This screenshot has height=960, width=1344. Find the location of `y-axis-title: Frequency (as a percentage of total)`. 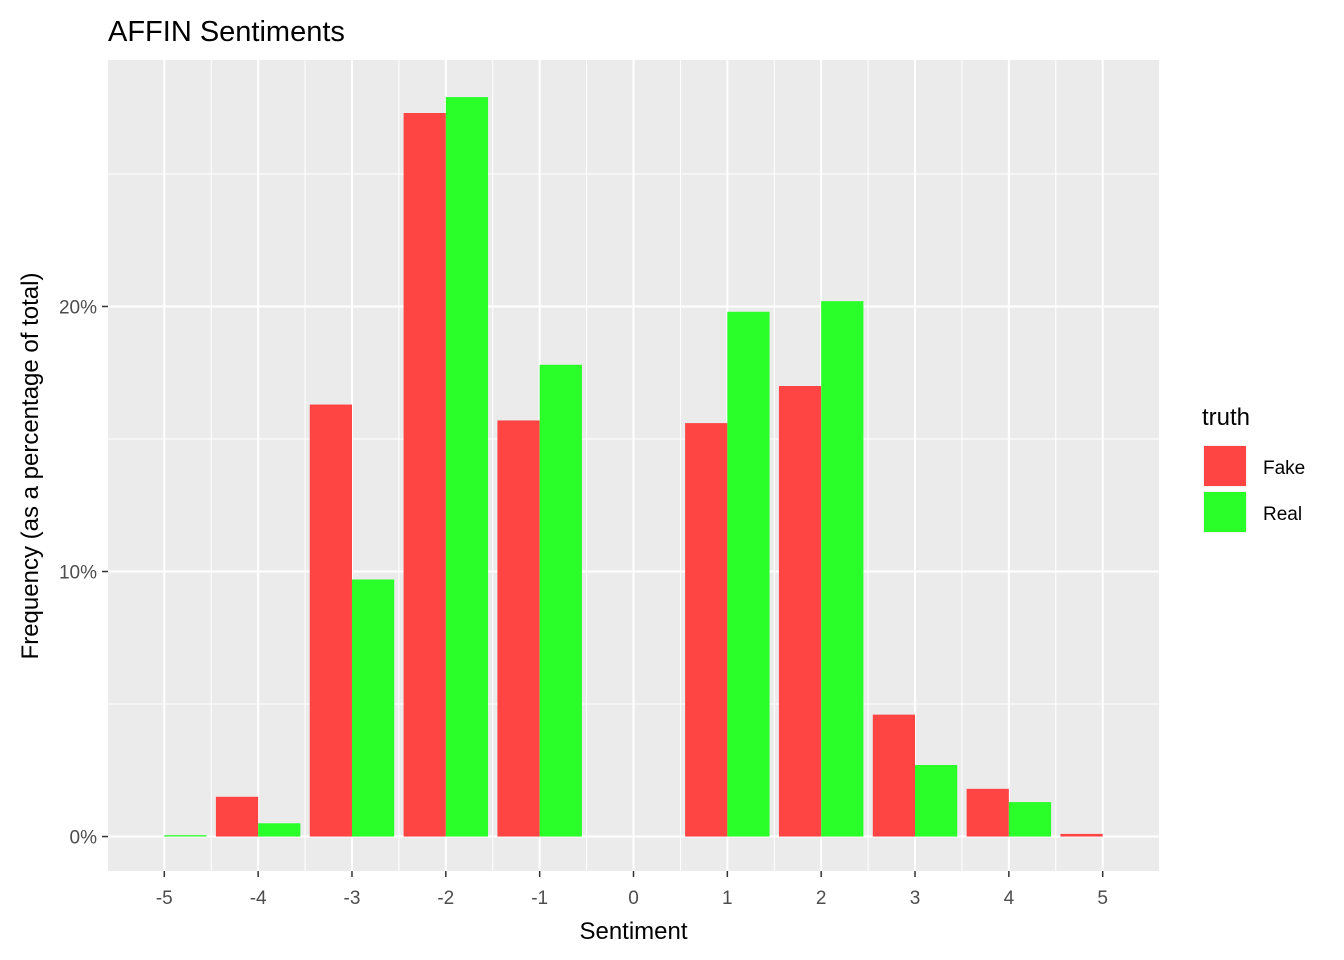

y-axis-title: Frequency (as a percentage of total) is located at coordinates (30, 466).